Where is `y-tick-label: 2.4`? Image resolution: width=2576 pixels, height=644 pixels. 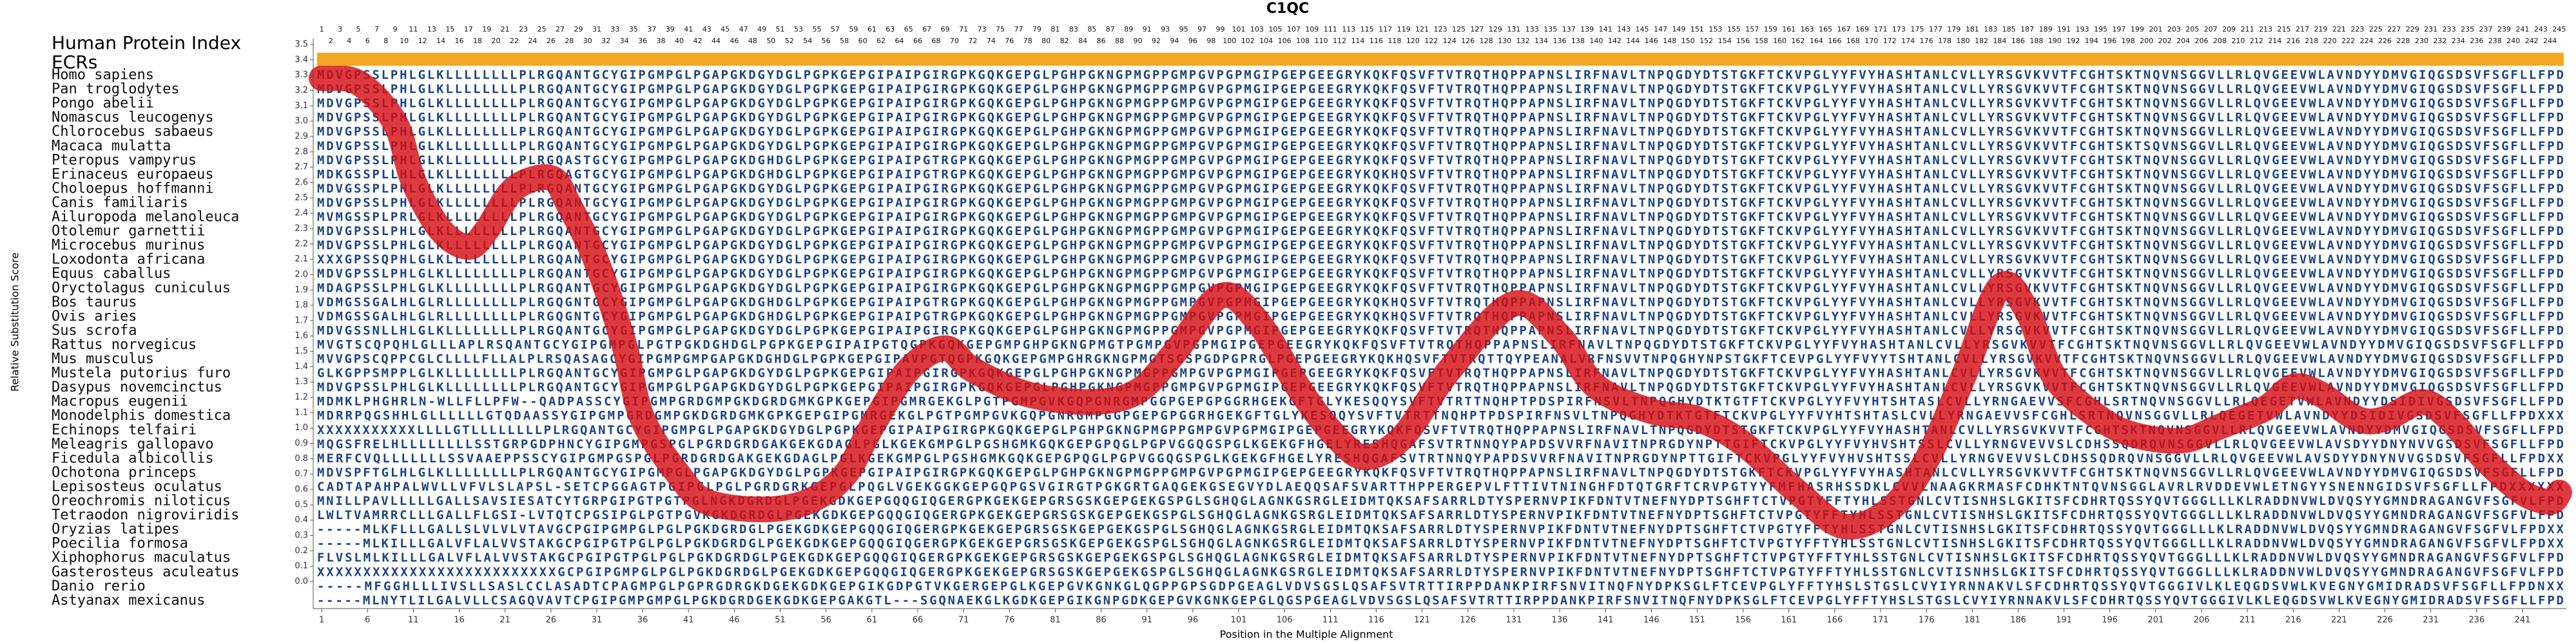
y-tick-label: 2.4 is located at coordinates (301, 214).